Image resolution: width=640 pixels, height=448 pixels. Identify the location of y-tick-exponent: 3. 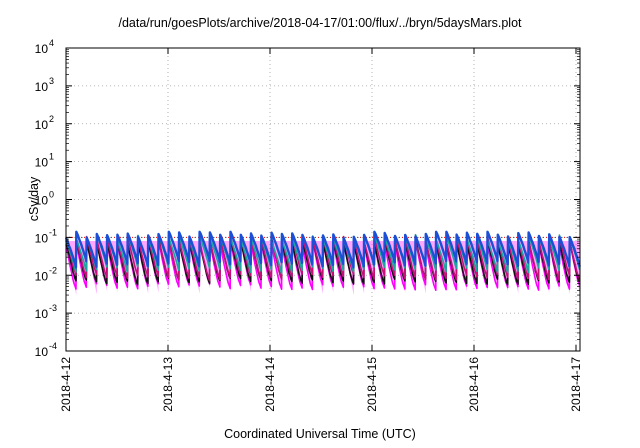
(51, 81).